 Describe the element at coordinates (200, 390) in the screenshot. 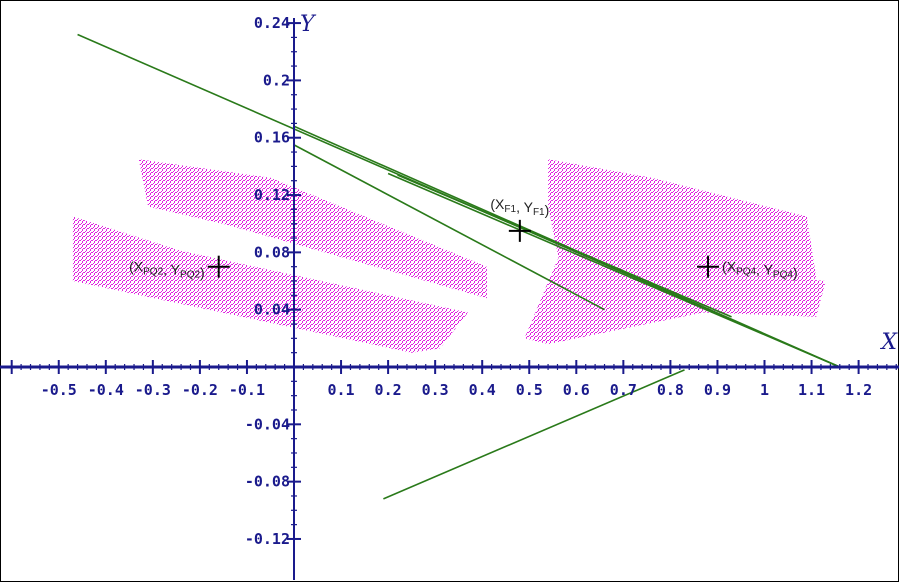

I see `x-tick-label: -0.2` at that location.